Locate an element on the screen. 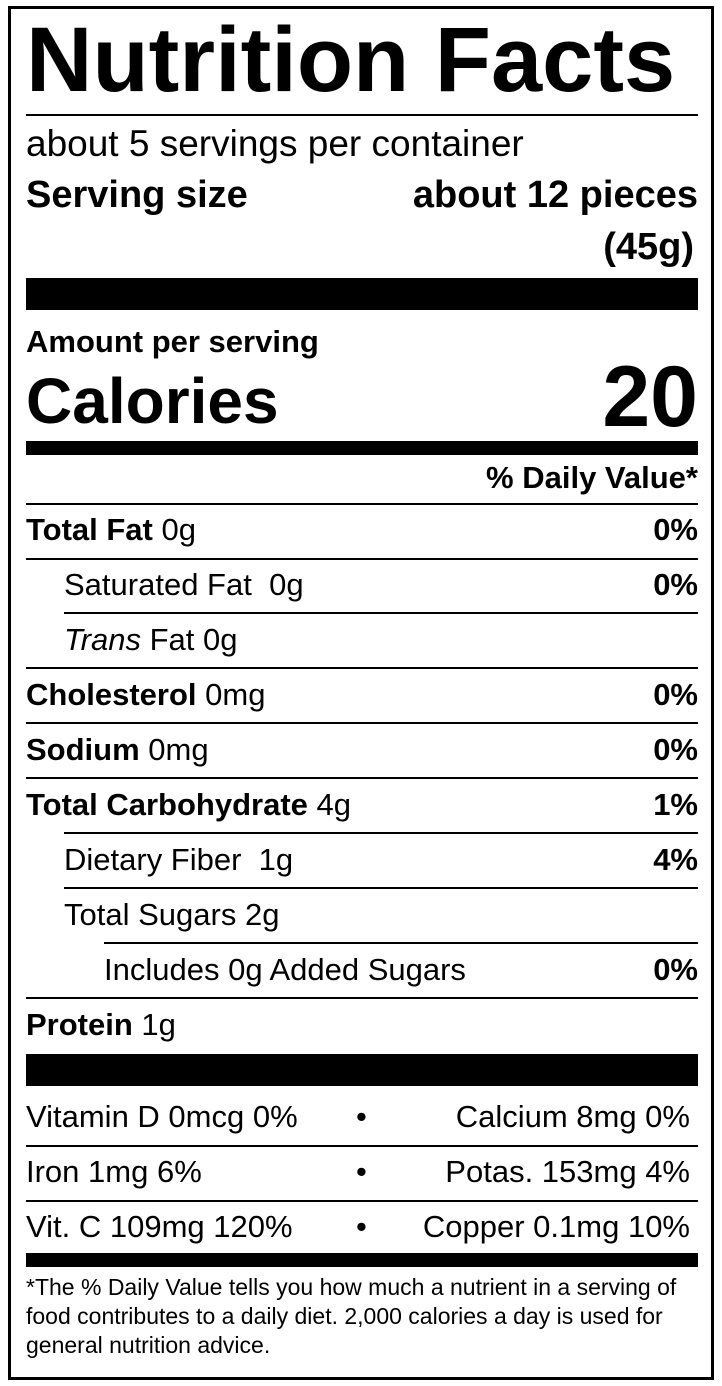  nutrient-row-total-fat: Total Fat 0g is located at coordinates (111, 530).